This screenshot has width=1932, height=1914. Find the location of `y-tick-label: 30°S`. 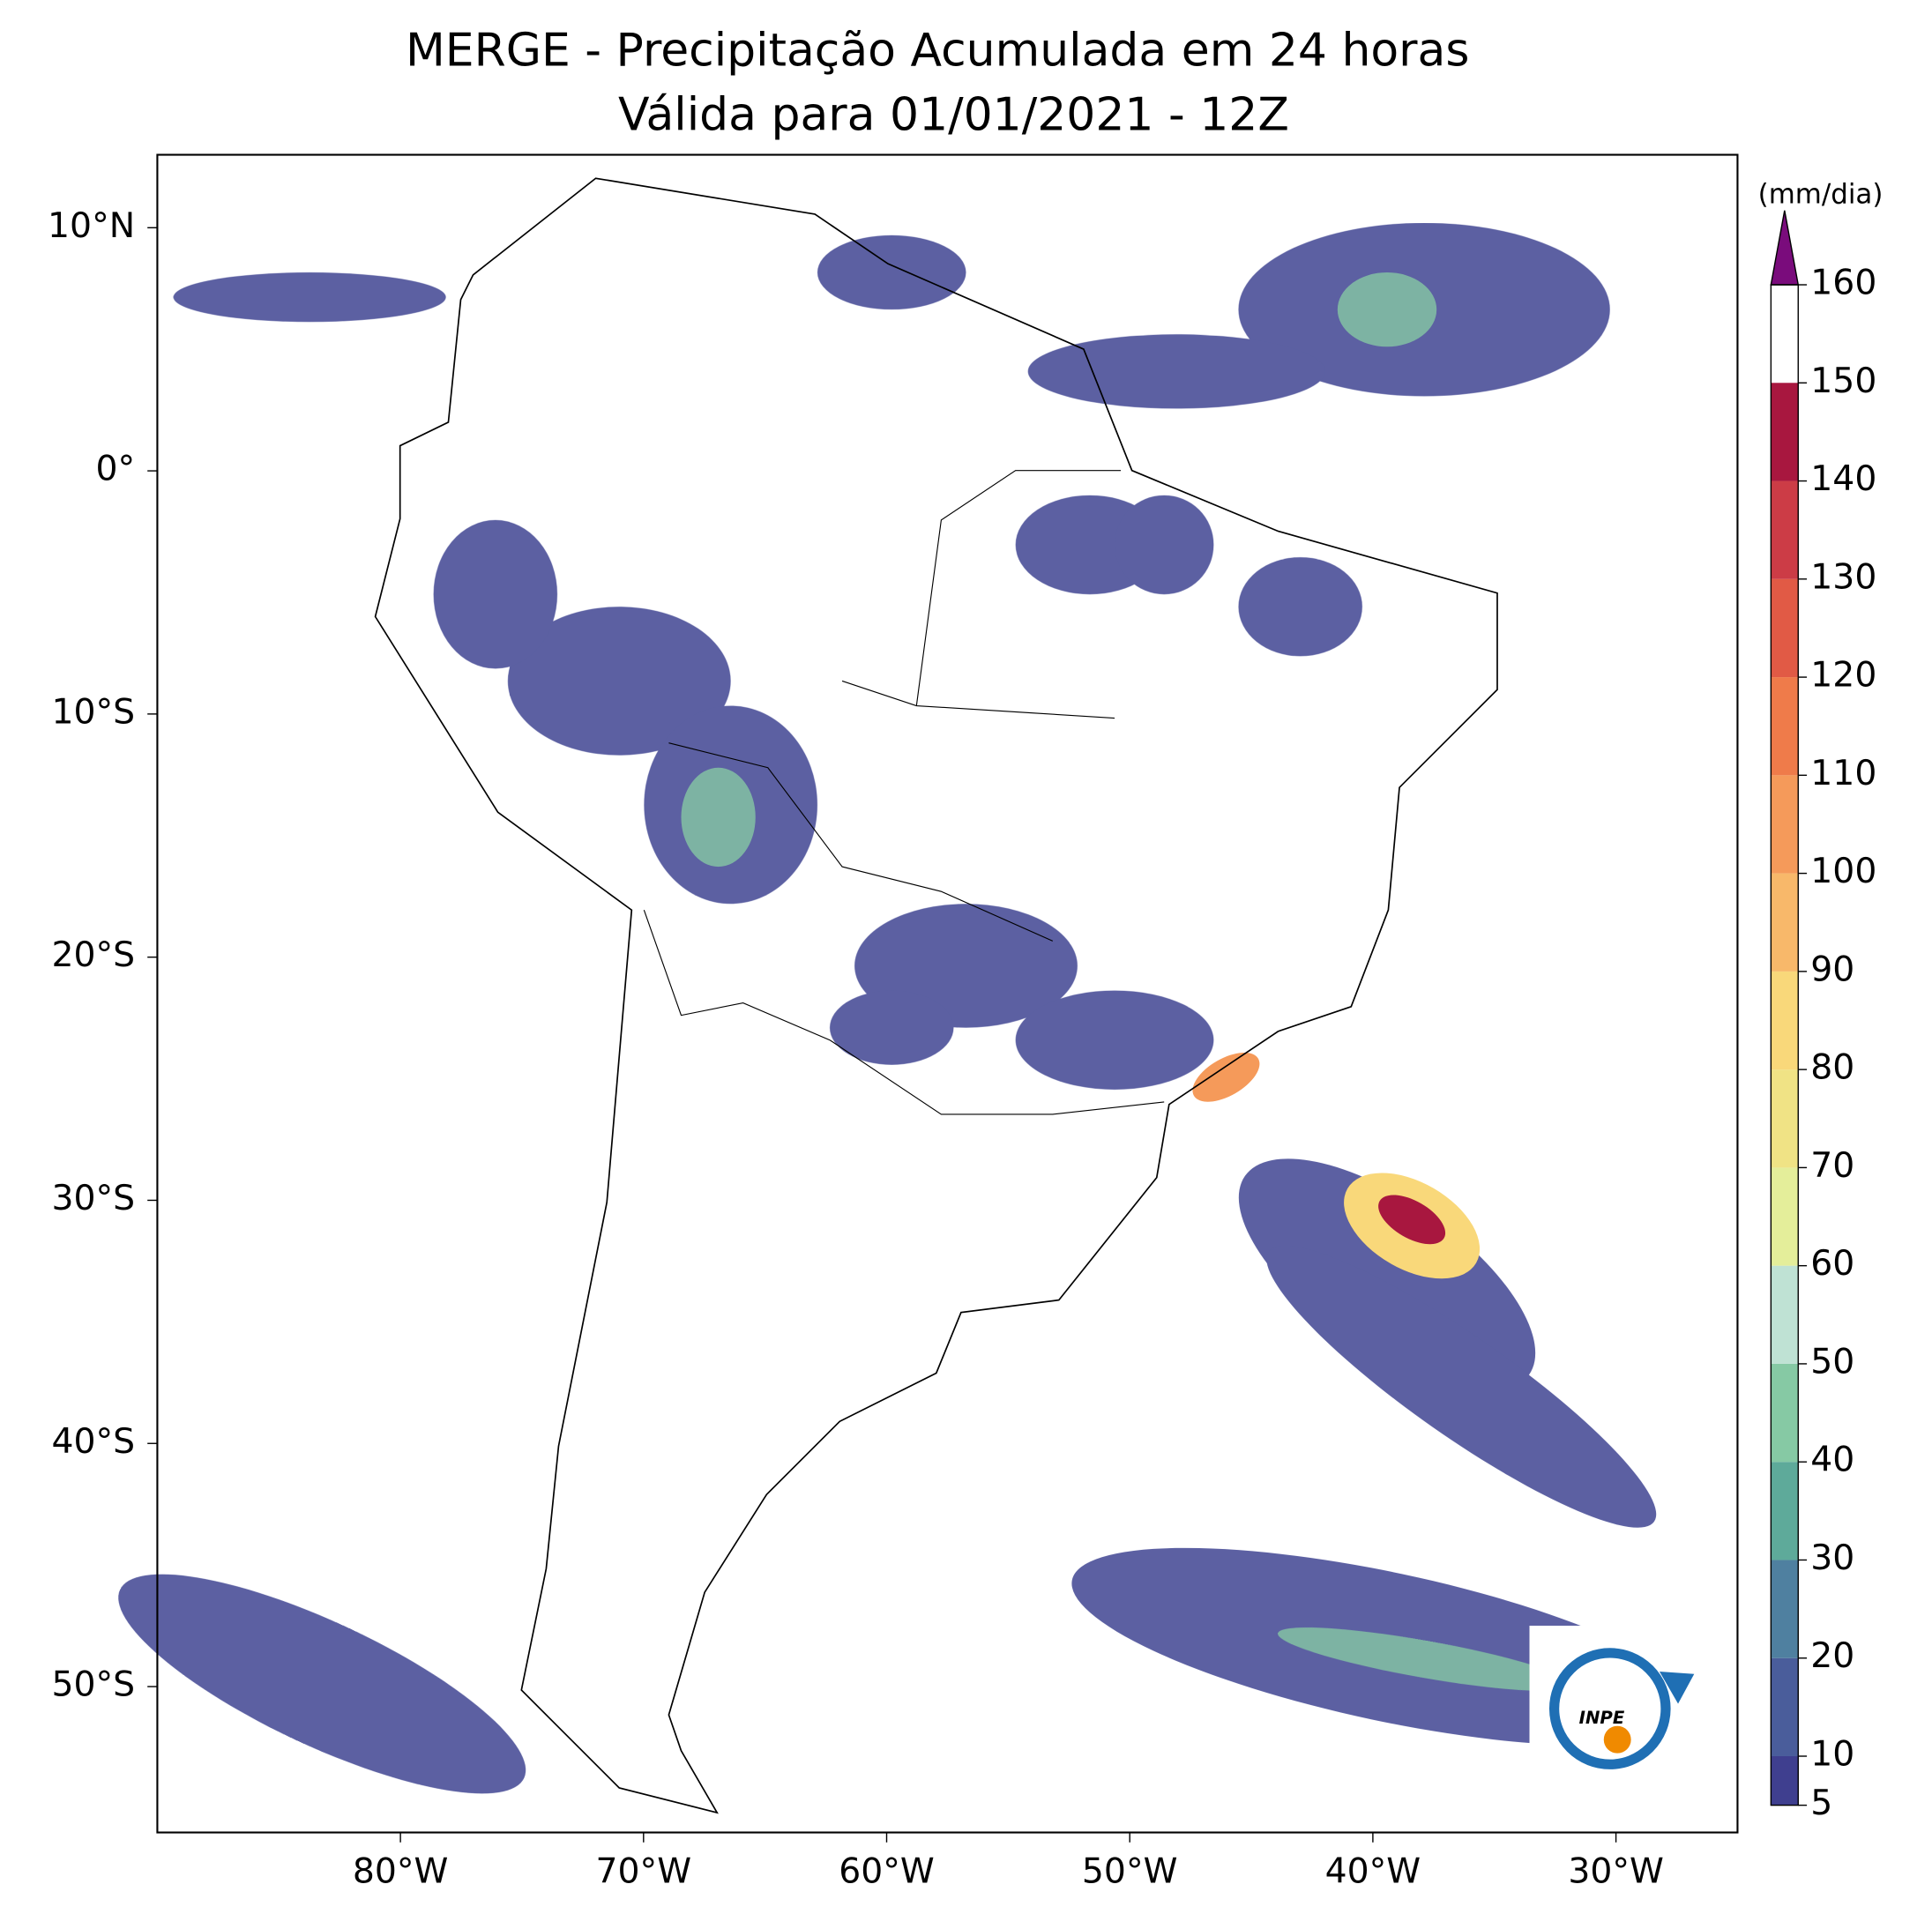

y-tick-label: 30°S is located at coordinates (94, 1198).